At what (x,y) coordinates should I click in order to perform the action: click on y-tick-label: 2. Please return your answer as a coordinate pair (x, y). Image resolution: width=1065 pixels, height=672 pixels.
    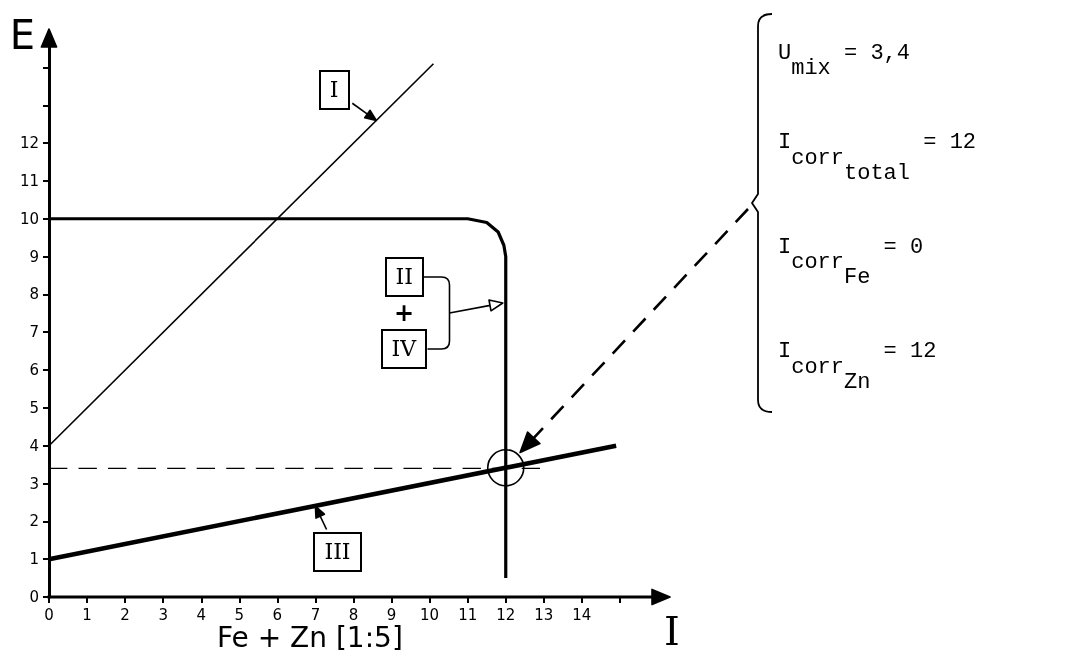
    Looking at the image, I should click on (34, 521).